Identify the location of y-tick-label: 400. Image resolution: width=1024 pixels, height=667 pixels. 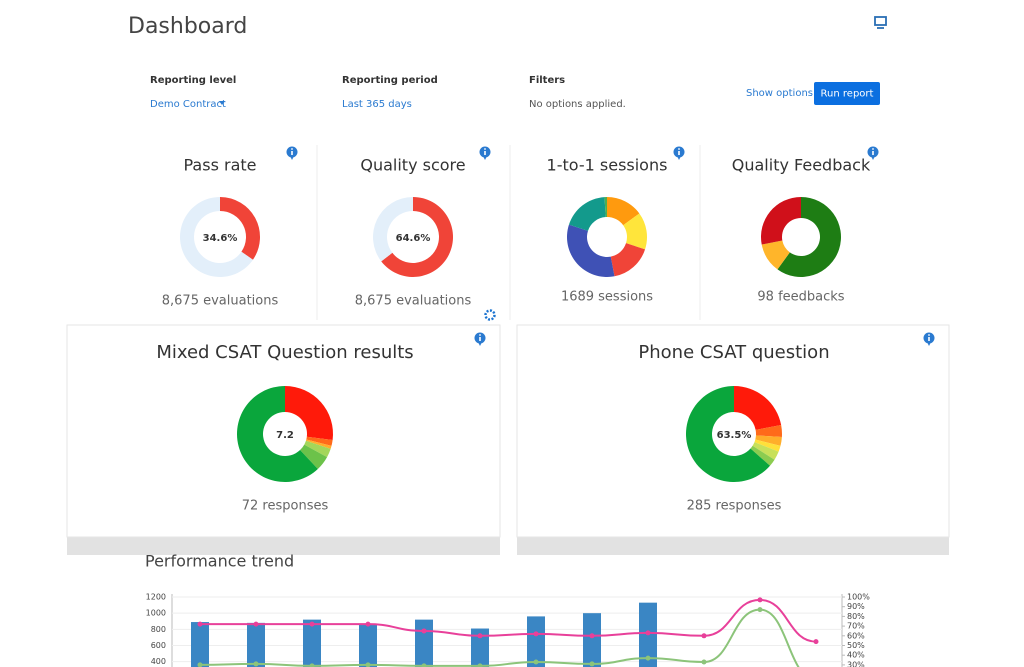
(158, 661).